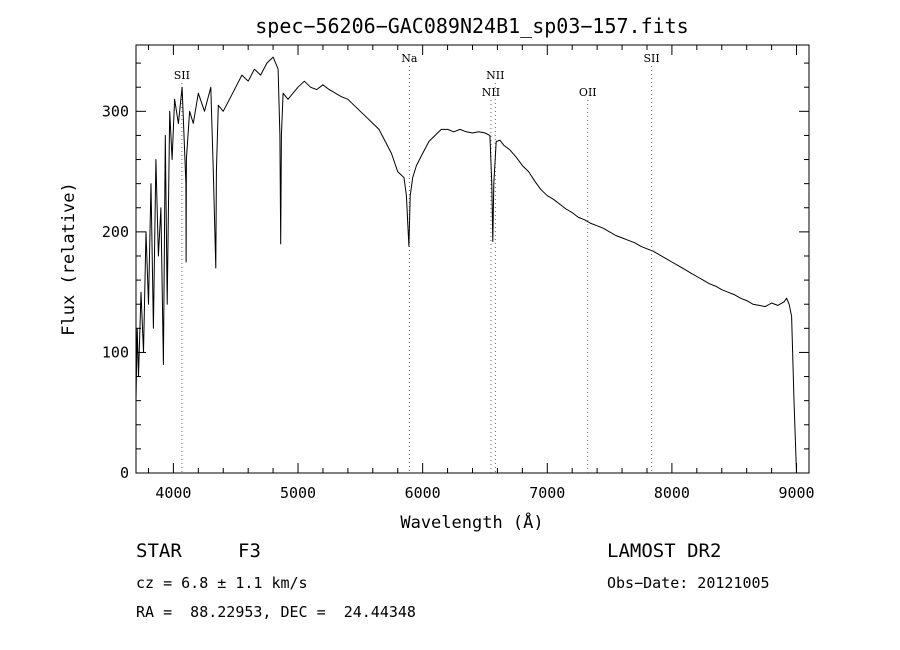 The width and height of the screenshot is (900, 650). Describe the element at coordinates (249, 551) in the screenshot. I see `object-subclass: F3` at that location.